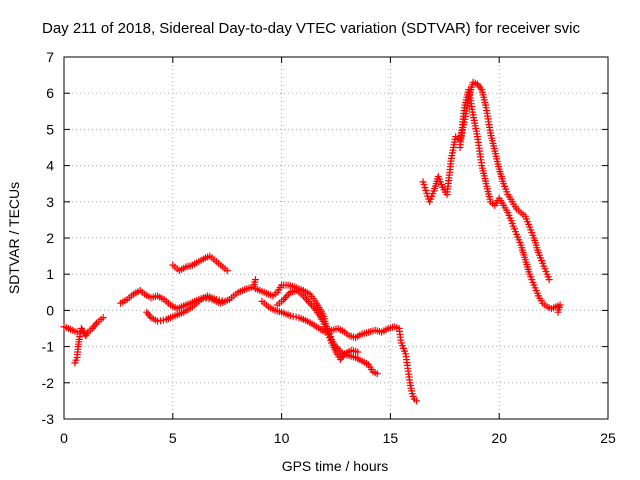 This screenshot has width=640, height=480. I want to click on data-point-track-b, so click(103, 318).